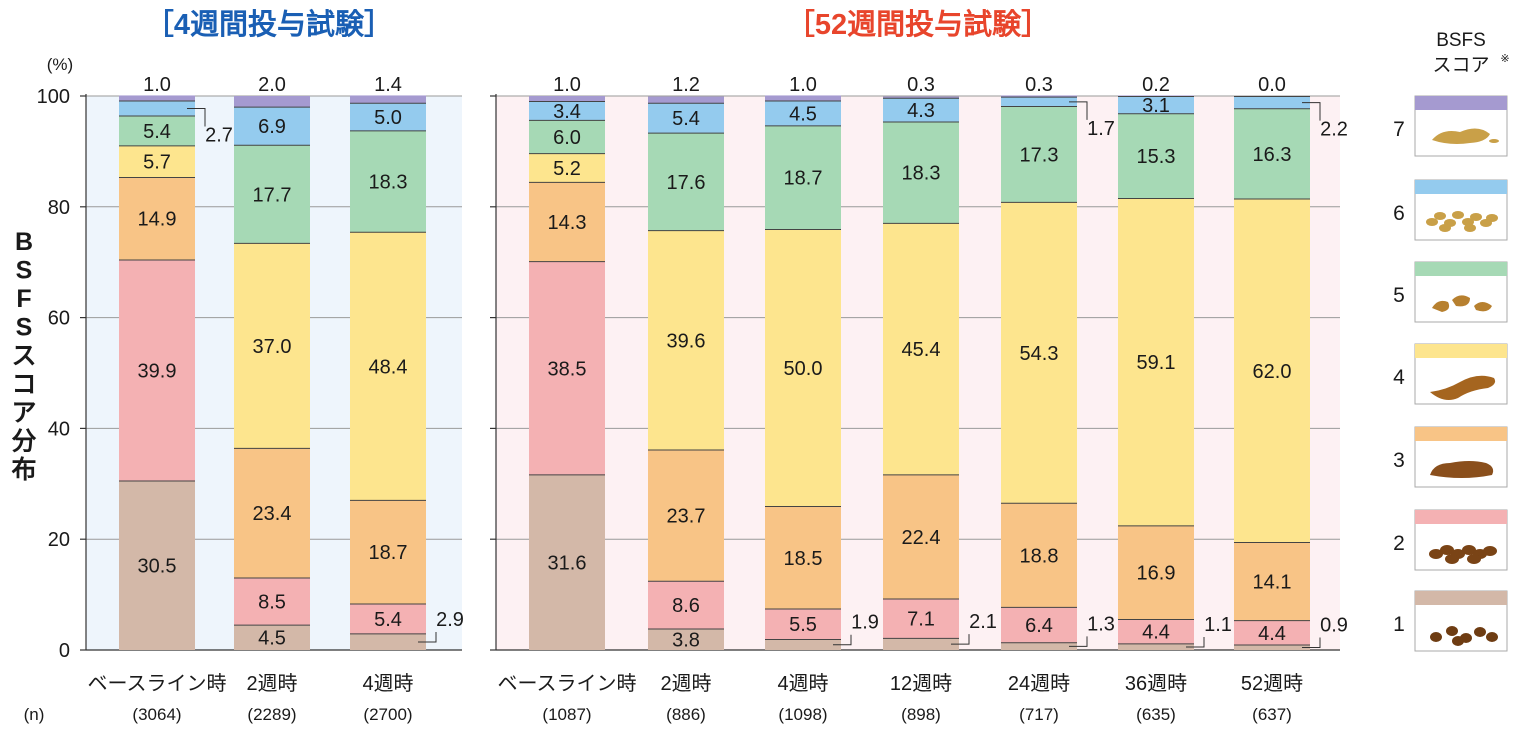 The height and width of the screenshot is (730, 1518). I want to click on y-tick-label: 40, so click(59, 429).